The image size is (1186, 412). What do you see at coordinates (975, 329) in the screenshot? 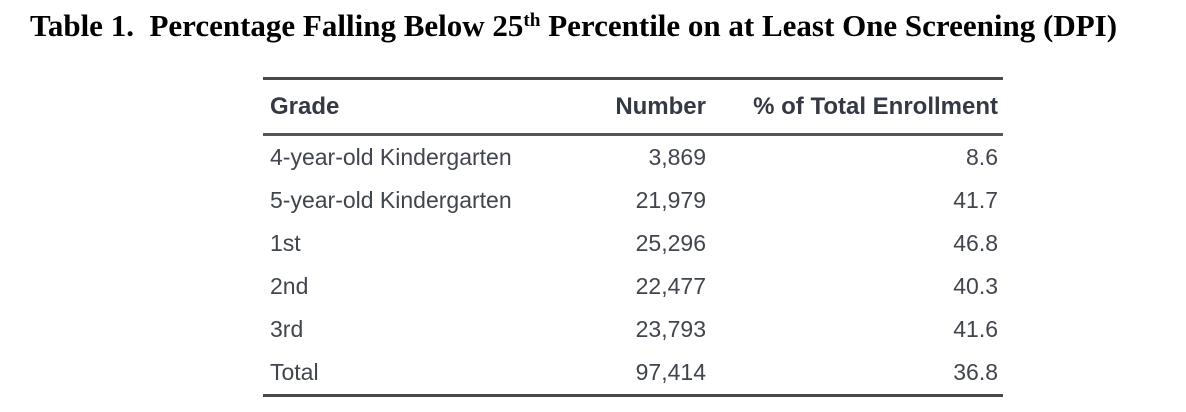
I see `pct-cell: 41.6` at bounding box center [975, 329].